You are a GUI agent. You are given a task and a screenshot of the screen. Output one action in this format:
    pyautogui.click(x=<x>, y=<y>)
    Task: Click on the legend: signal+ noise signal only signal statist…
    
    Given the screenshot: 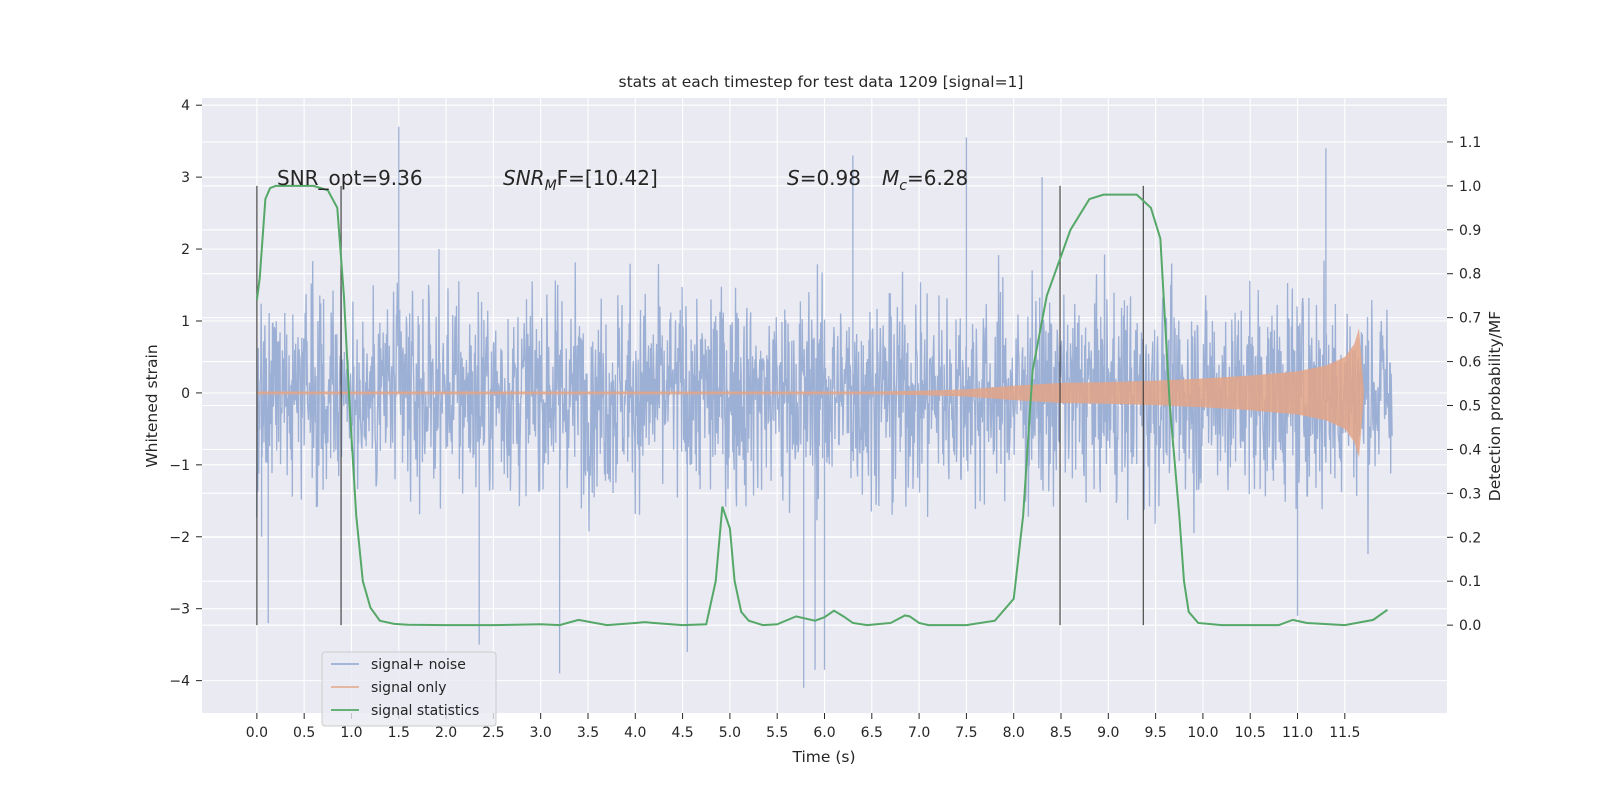 What is the action you would take?
    pyautogui.click(x=409, y=689)
    